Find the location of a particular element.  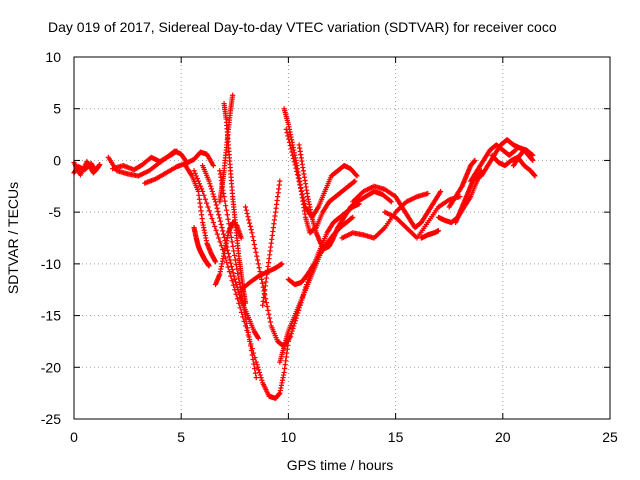

x-tick-label: 15 is located at coordinates (396, 437).